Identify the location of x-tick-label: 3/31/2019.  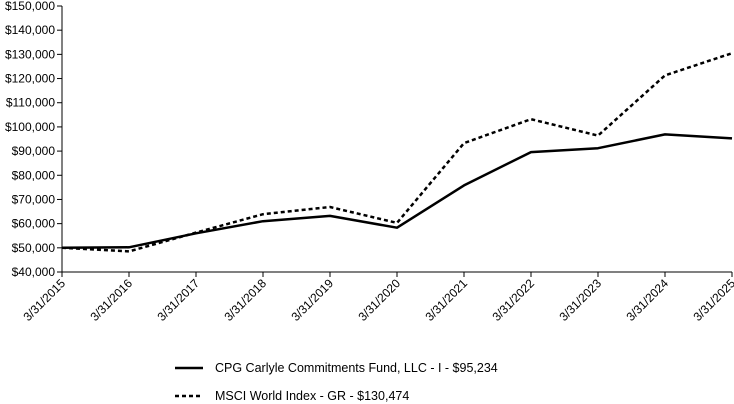
(312, 300).